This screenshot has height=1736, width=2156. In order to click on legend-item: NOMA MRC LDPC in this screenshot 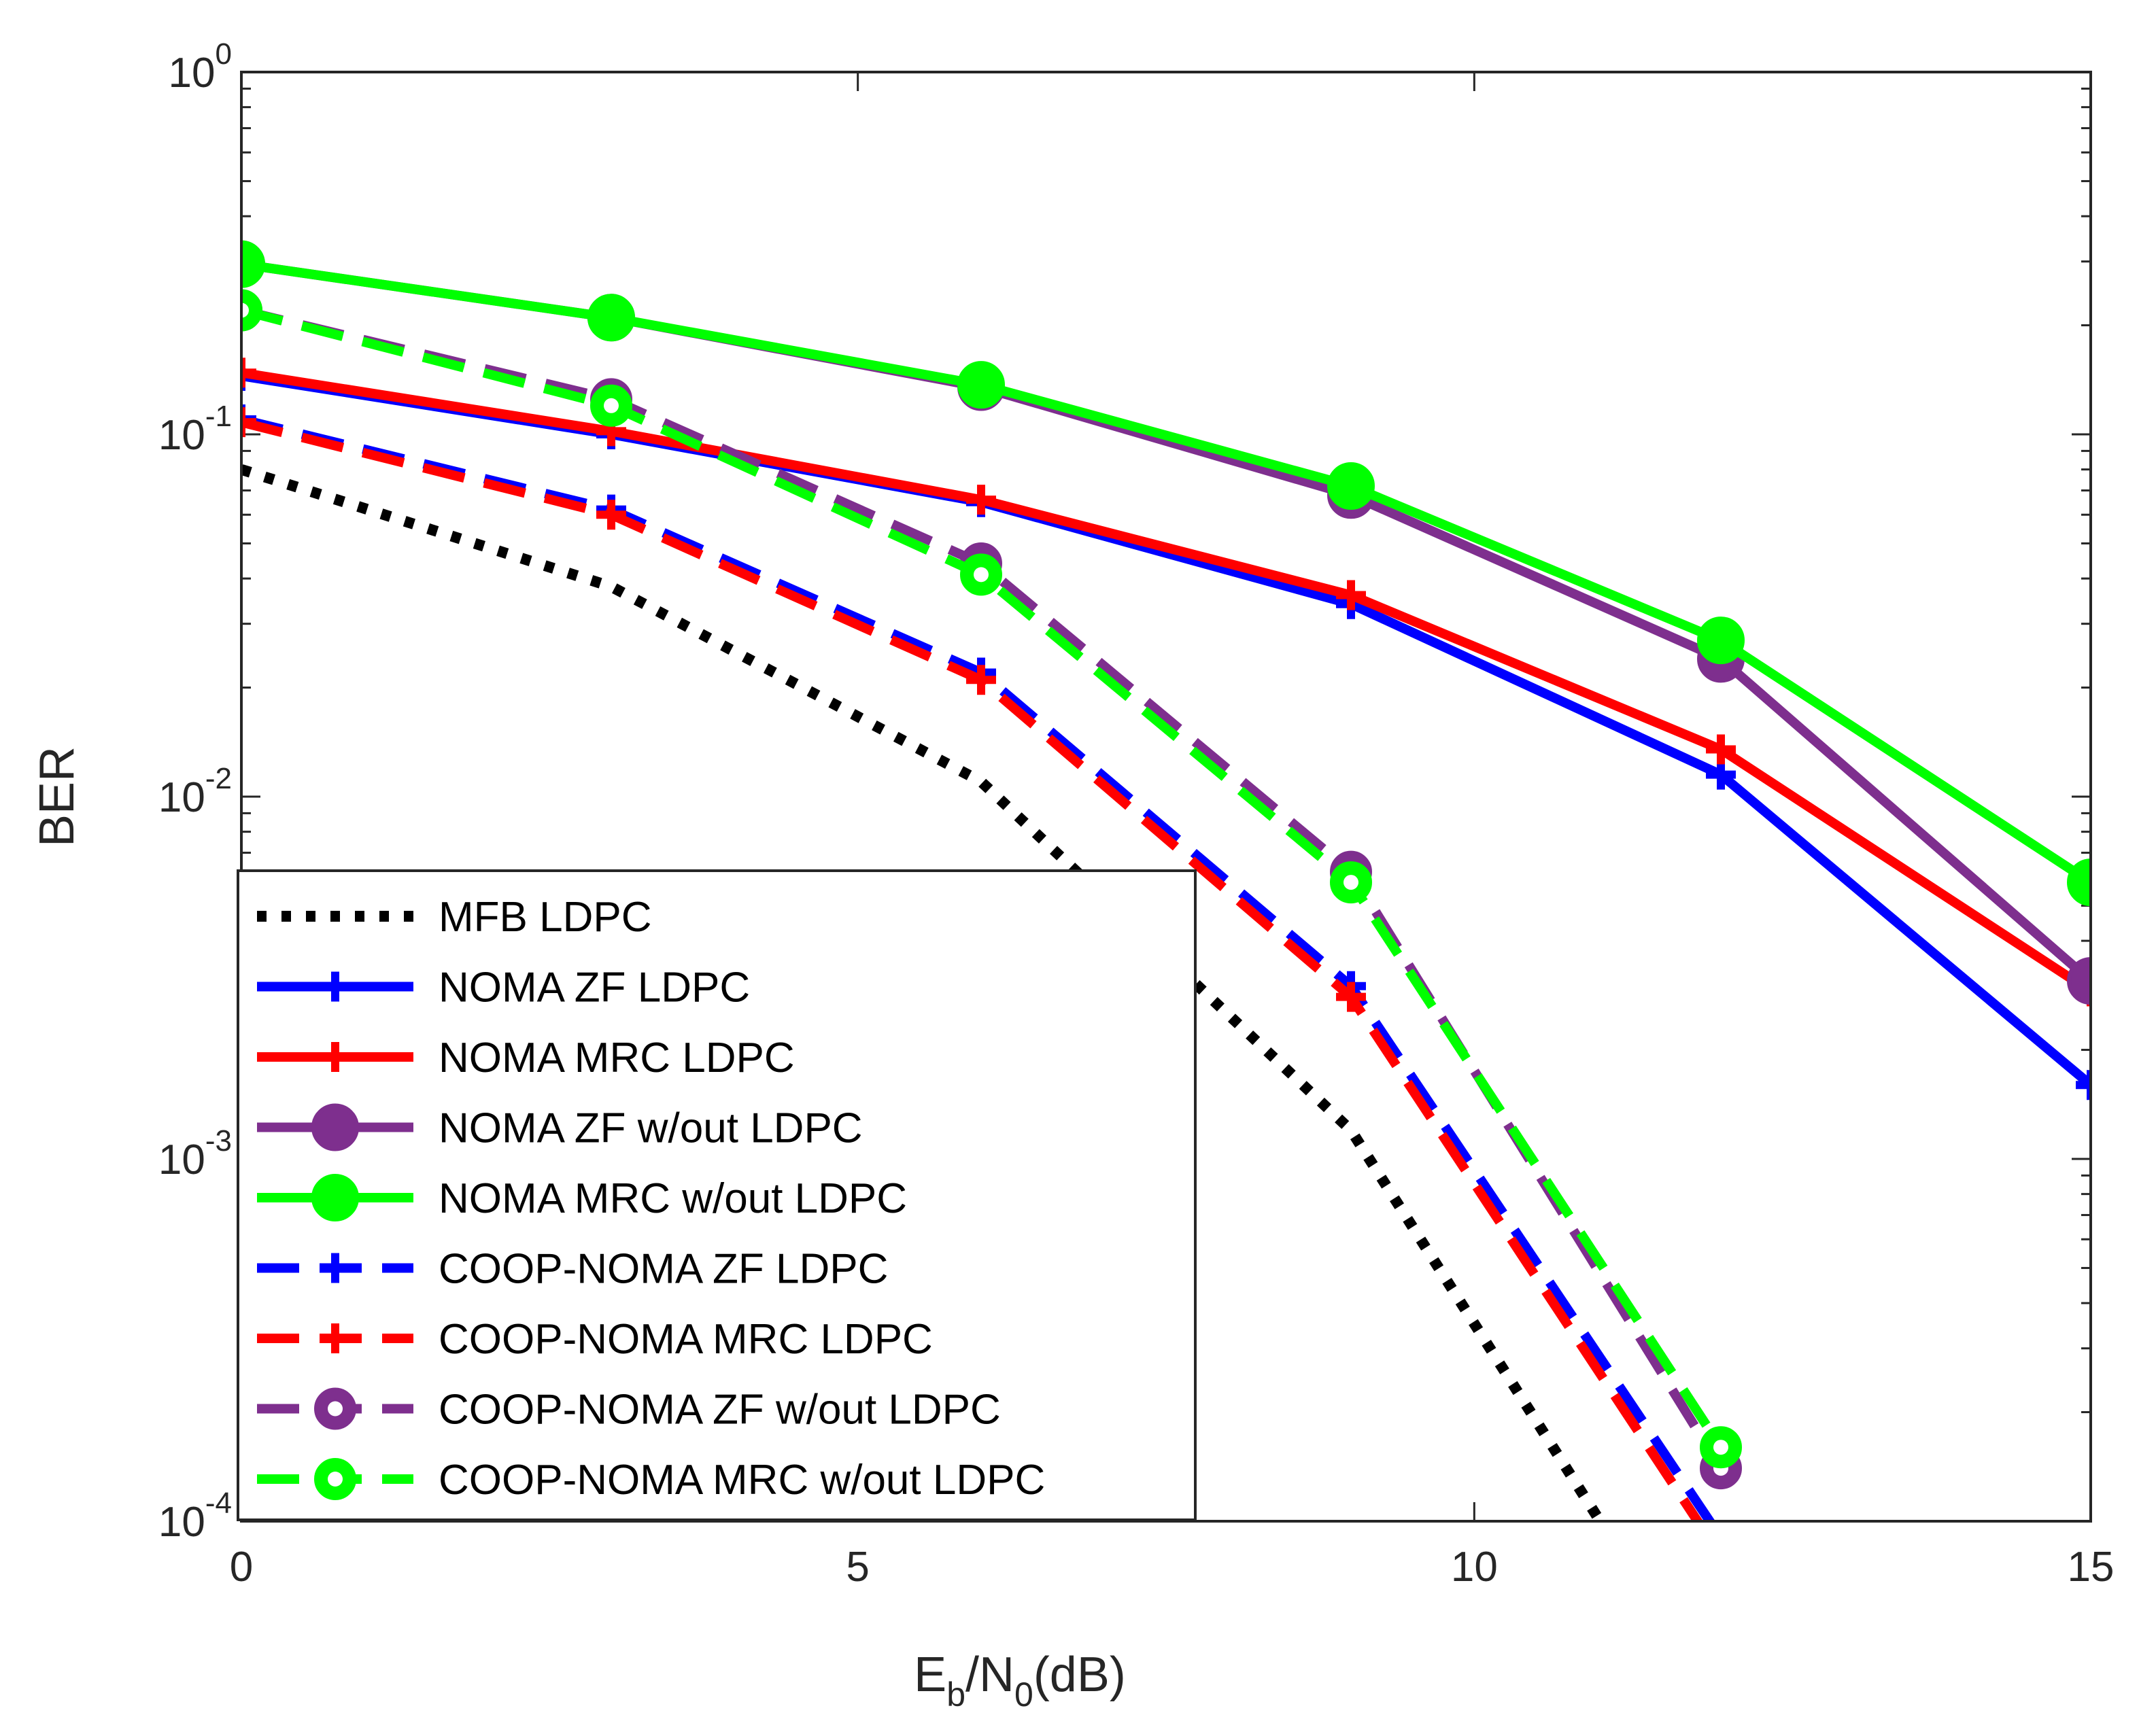, I will do `click(526, 1058)`.